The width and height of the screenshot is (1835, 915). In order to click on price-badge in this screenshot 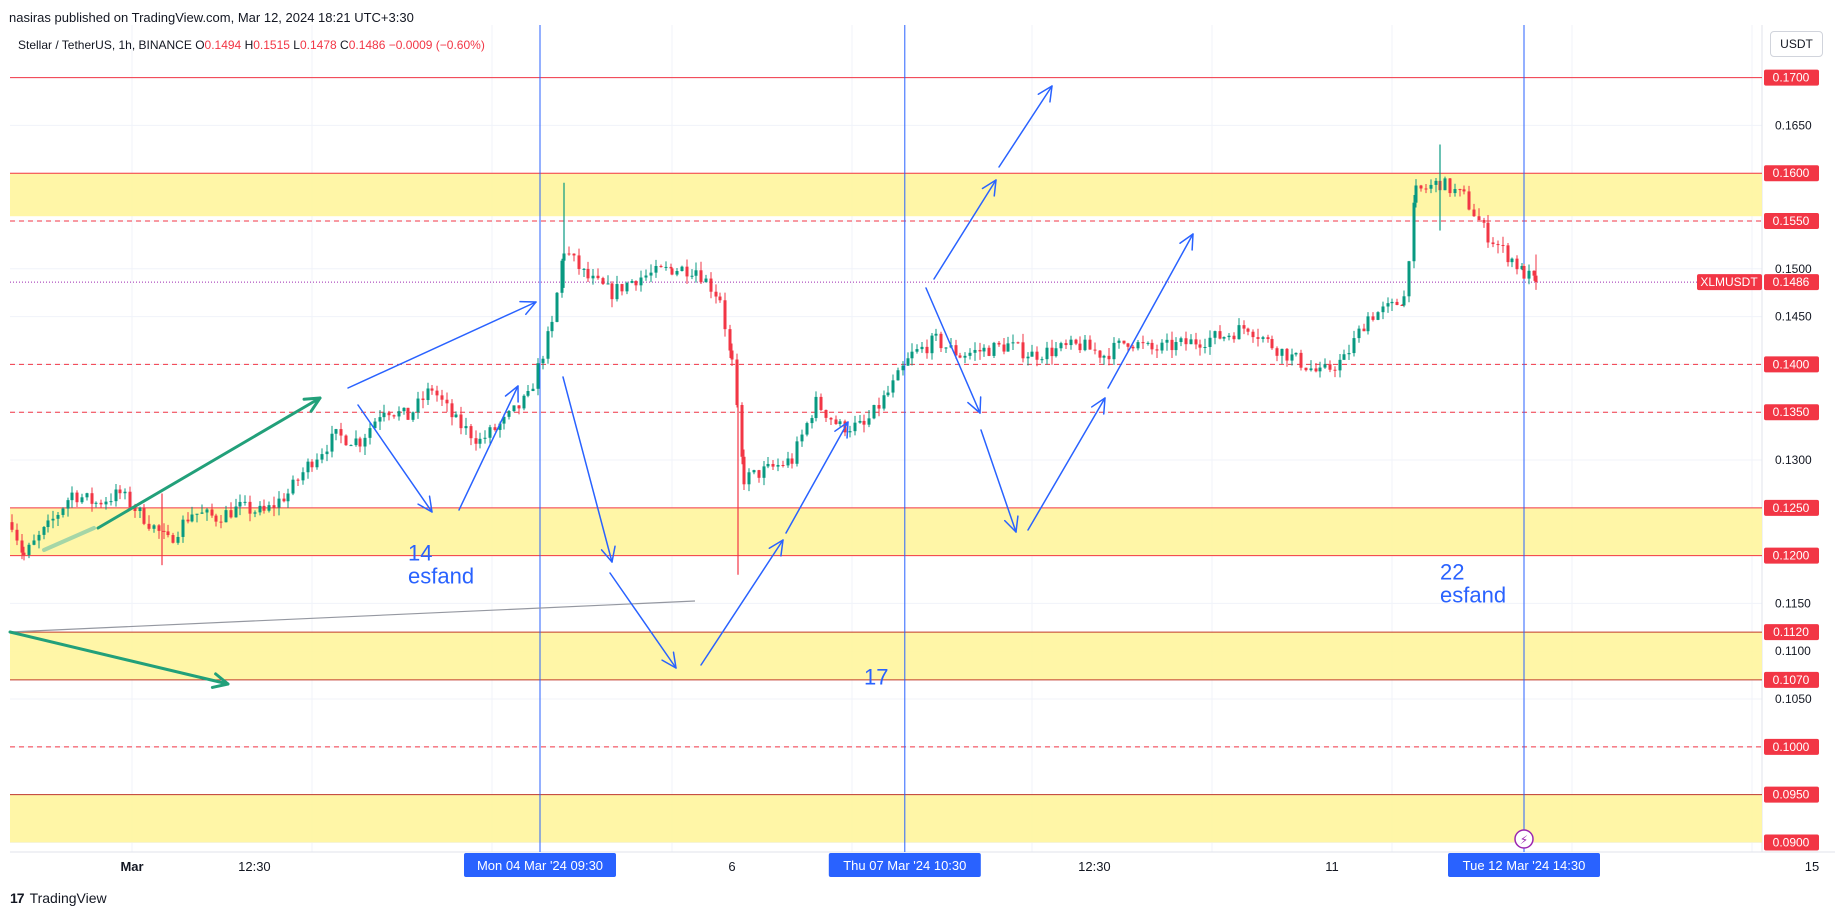, I will do `click(1791, 746)`.